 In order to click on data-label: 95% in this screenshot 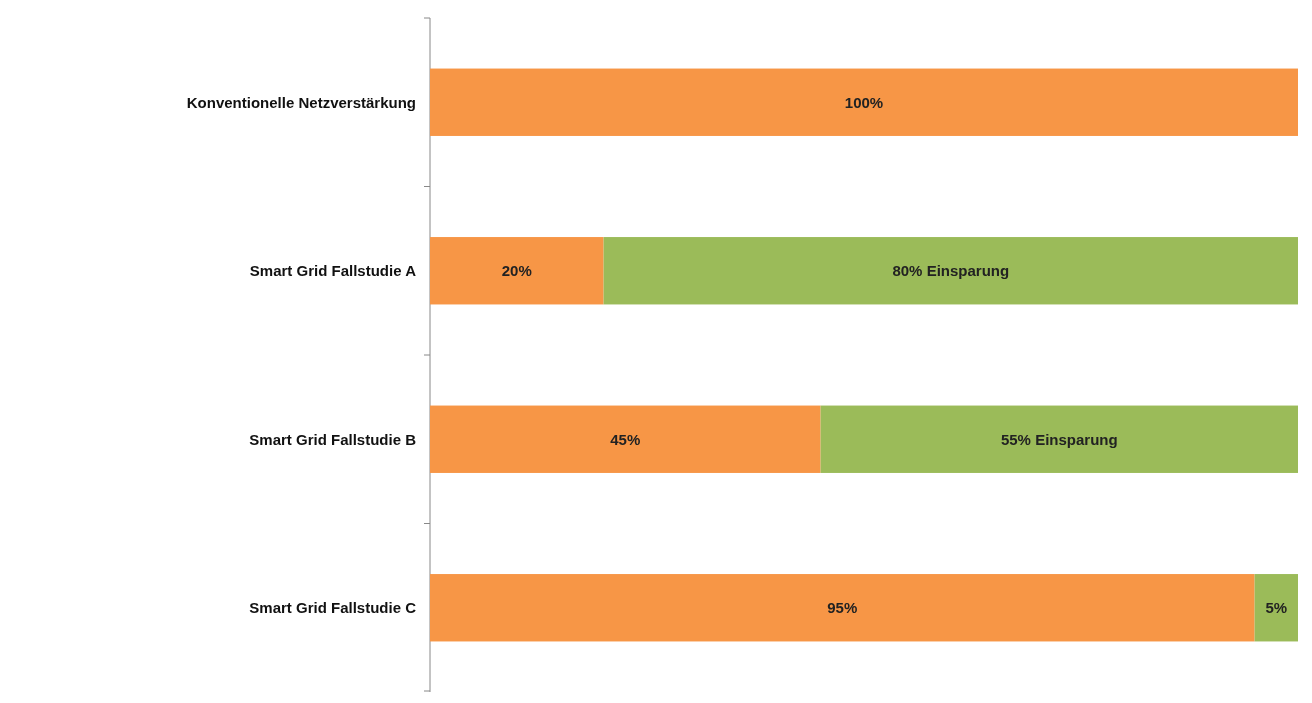, I will do `click(842, 607)`.